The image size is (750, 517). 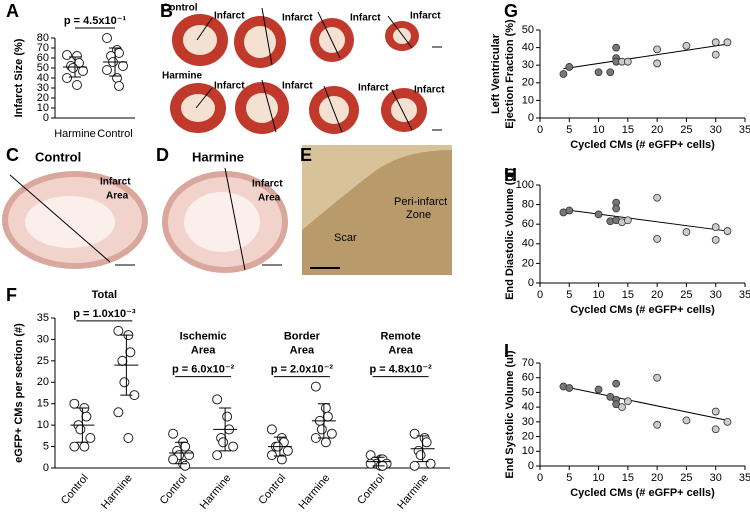 I want to click on scar-region, so click(x=377, y=187).